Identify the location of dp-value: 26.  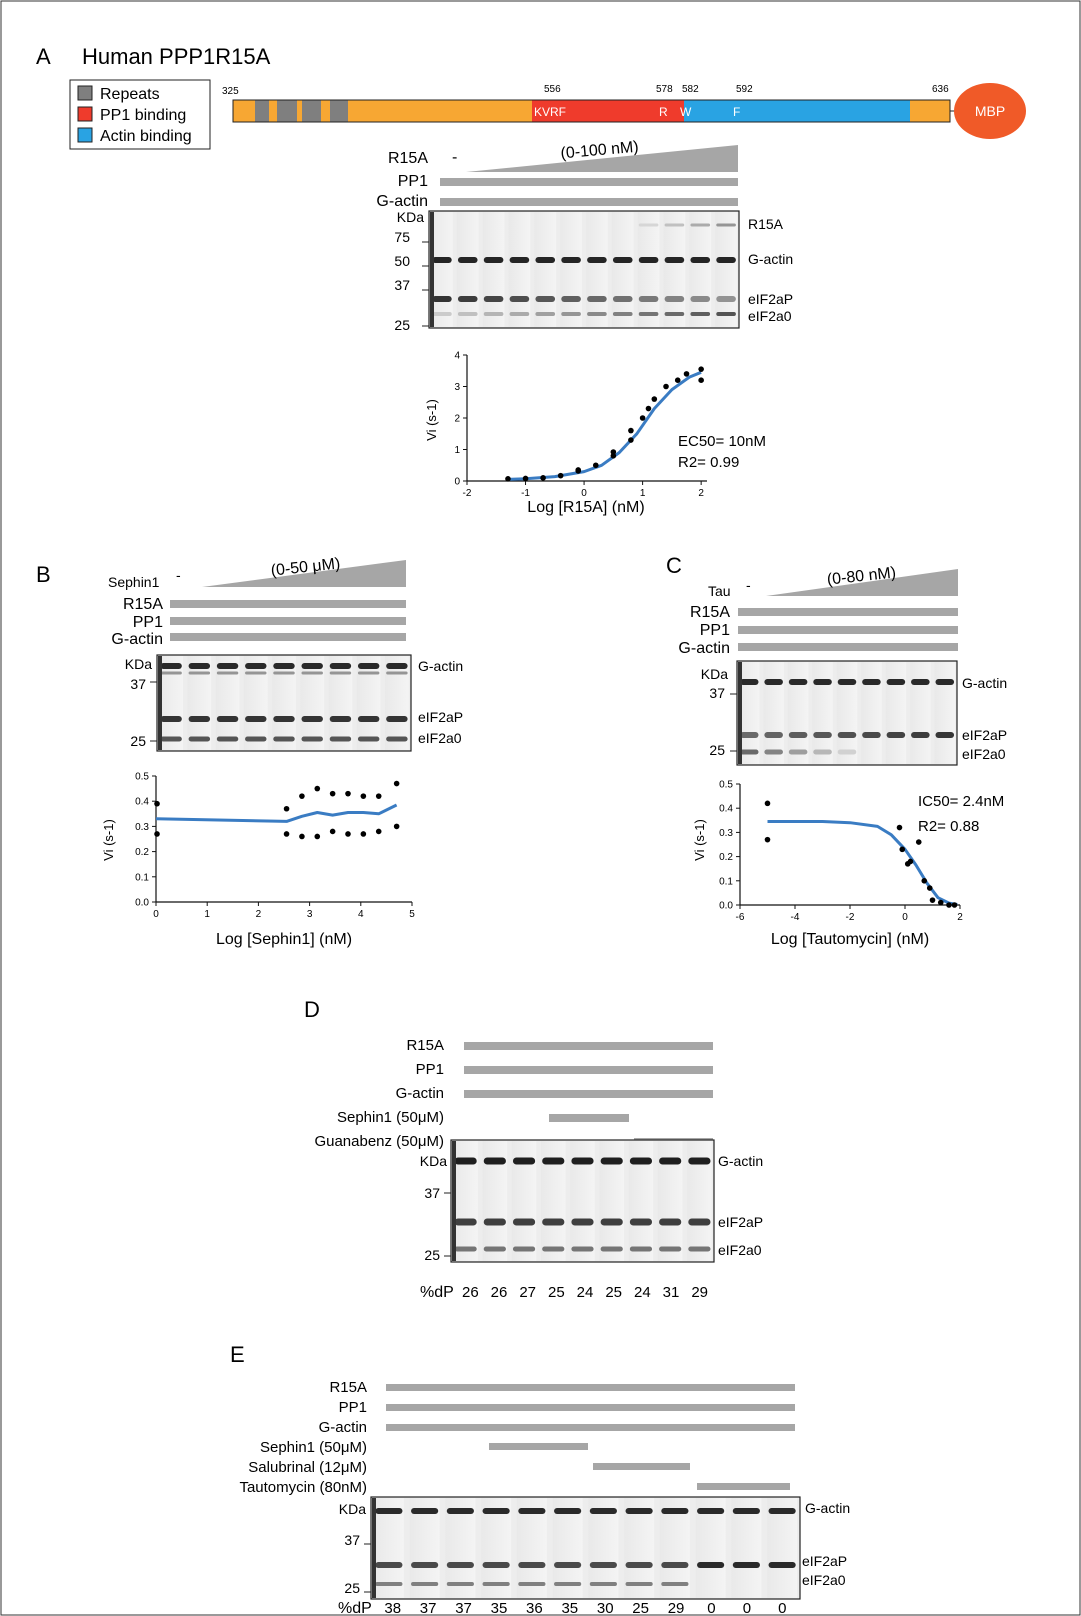
(470, 1292).